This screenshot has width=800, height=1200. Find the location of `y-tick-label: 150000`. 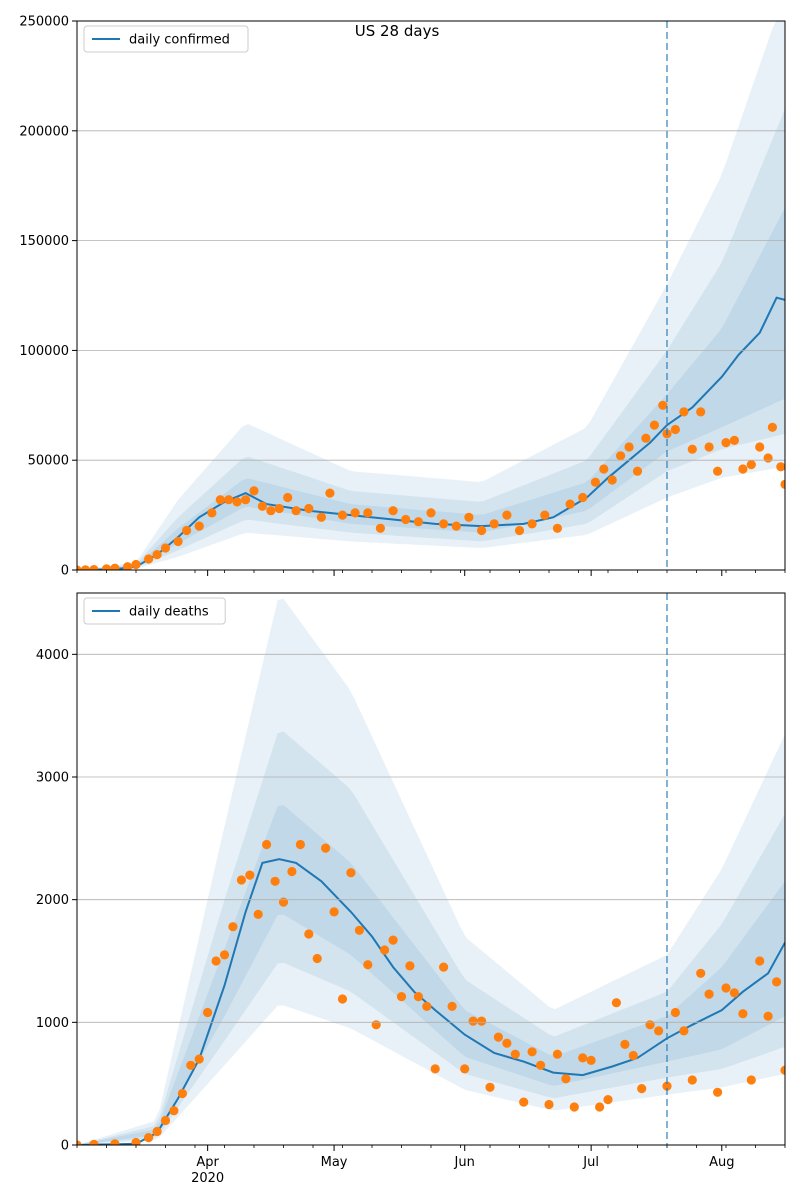

y-tick-label: 150000 is located at coordinates (44, 241).